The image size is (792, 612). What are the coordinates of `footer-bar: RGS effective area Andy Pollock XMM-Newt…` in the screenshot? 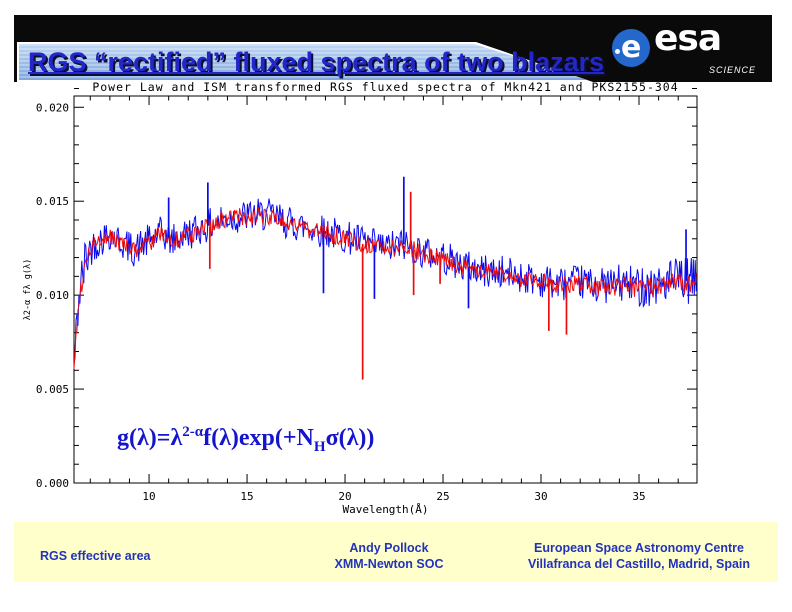 It's located at (396, 552).